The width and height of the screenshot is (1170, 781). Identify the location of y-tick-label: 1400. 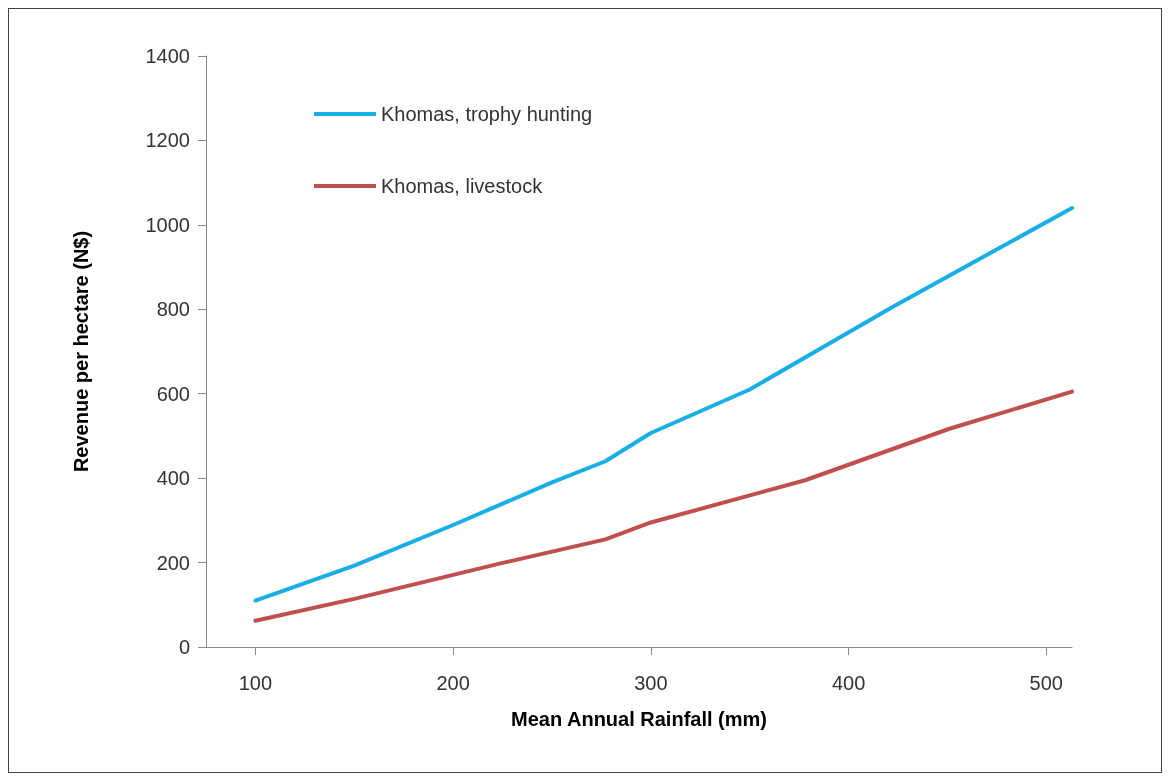
(167, 56).